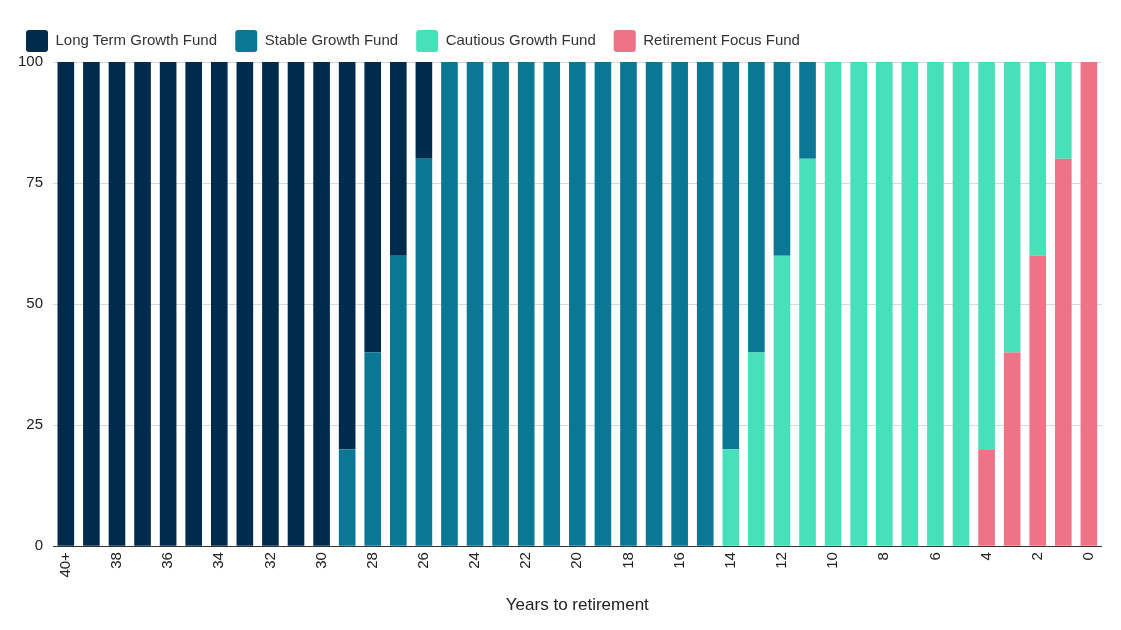 The width and height of the screenshot is (1121, 630). What do you see at coordinates (136, 40) in the screenshot?
I see `legend-label: Long Term Growth Fund` at bounding box center [136, 40].